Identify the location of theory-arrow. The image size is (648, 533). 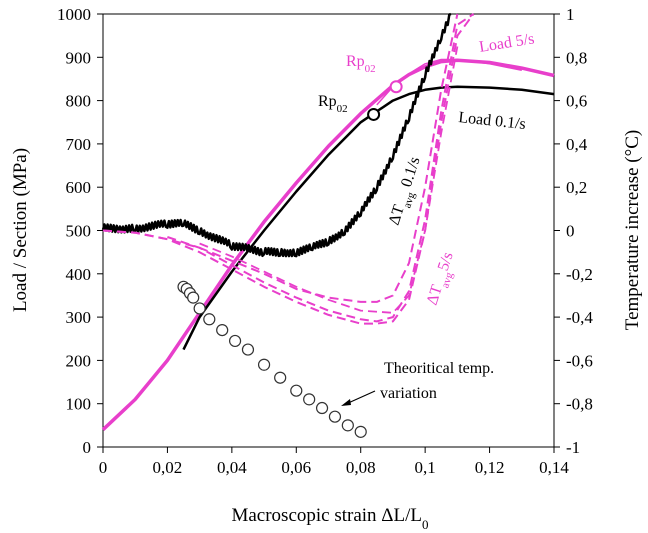
(358, 398).